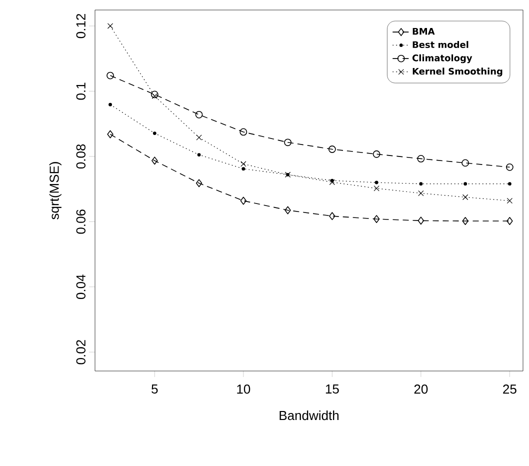 Image resolution: width=529 pixels, height=466 pixels. I want to click on y-tick-label: 0.1, so click(81, 91).